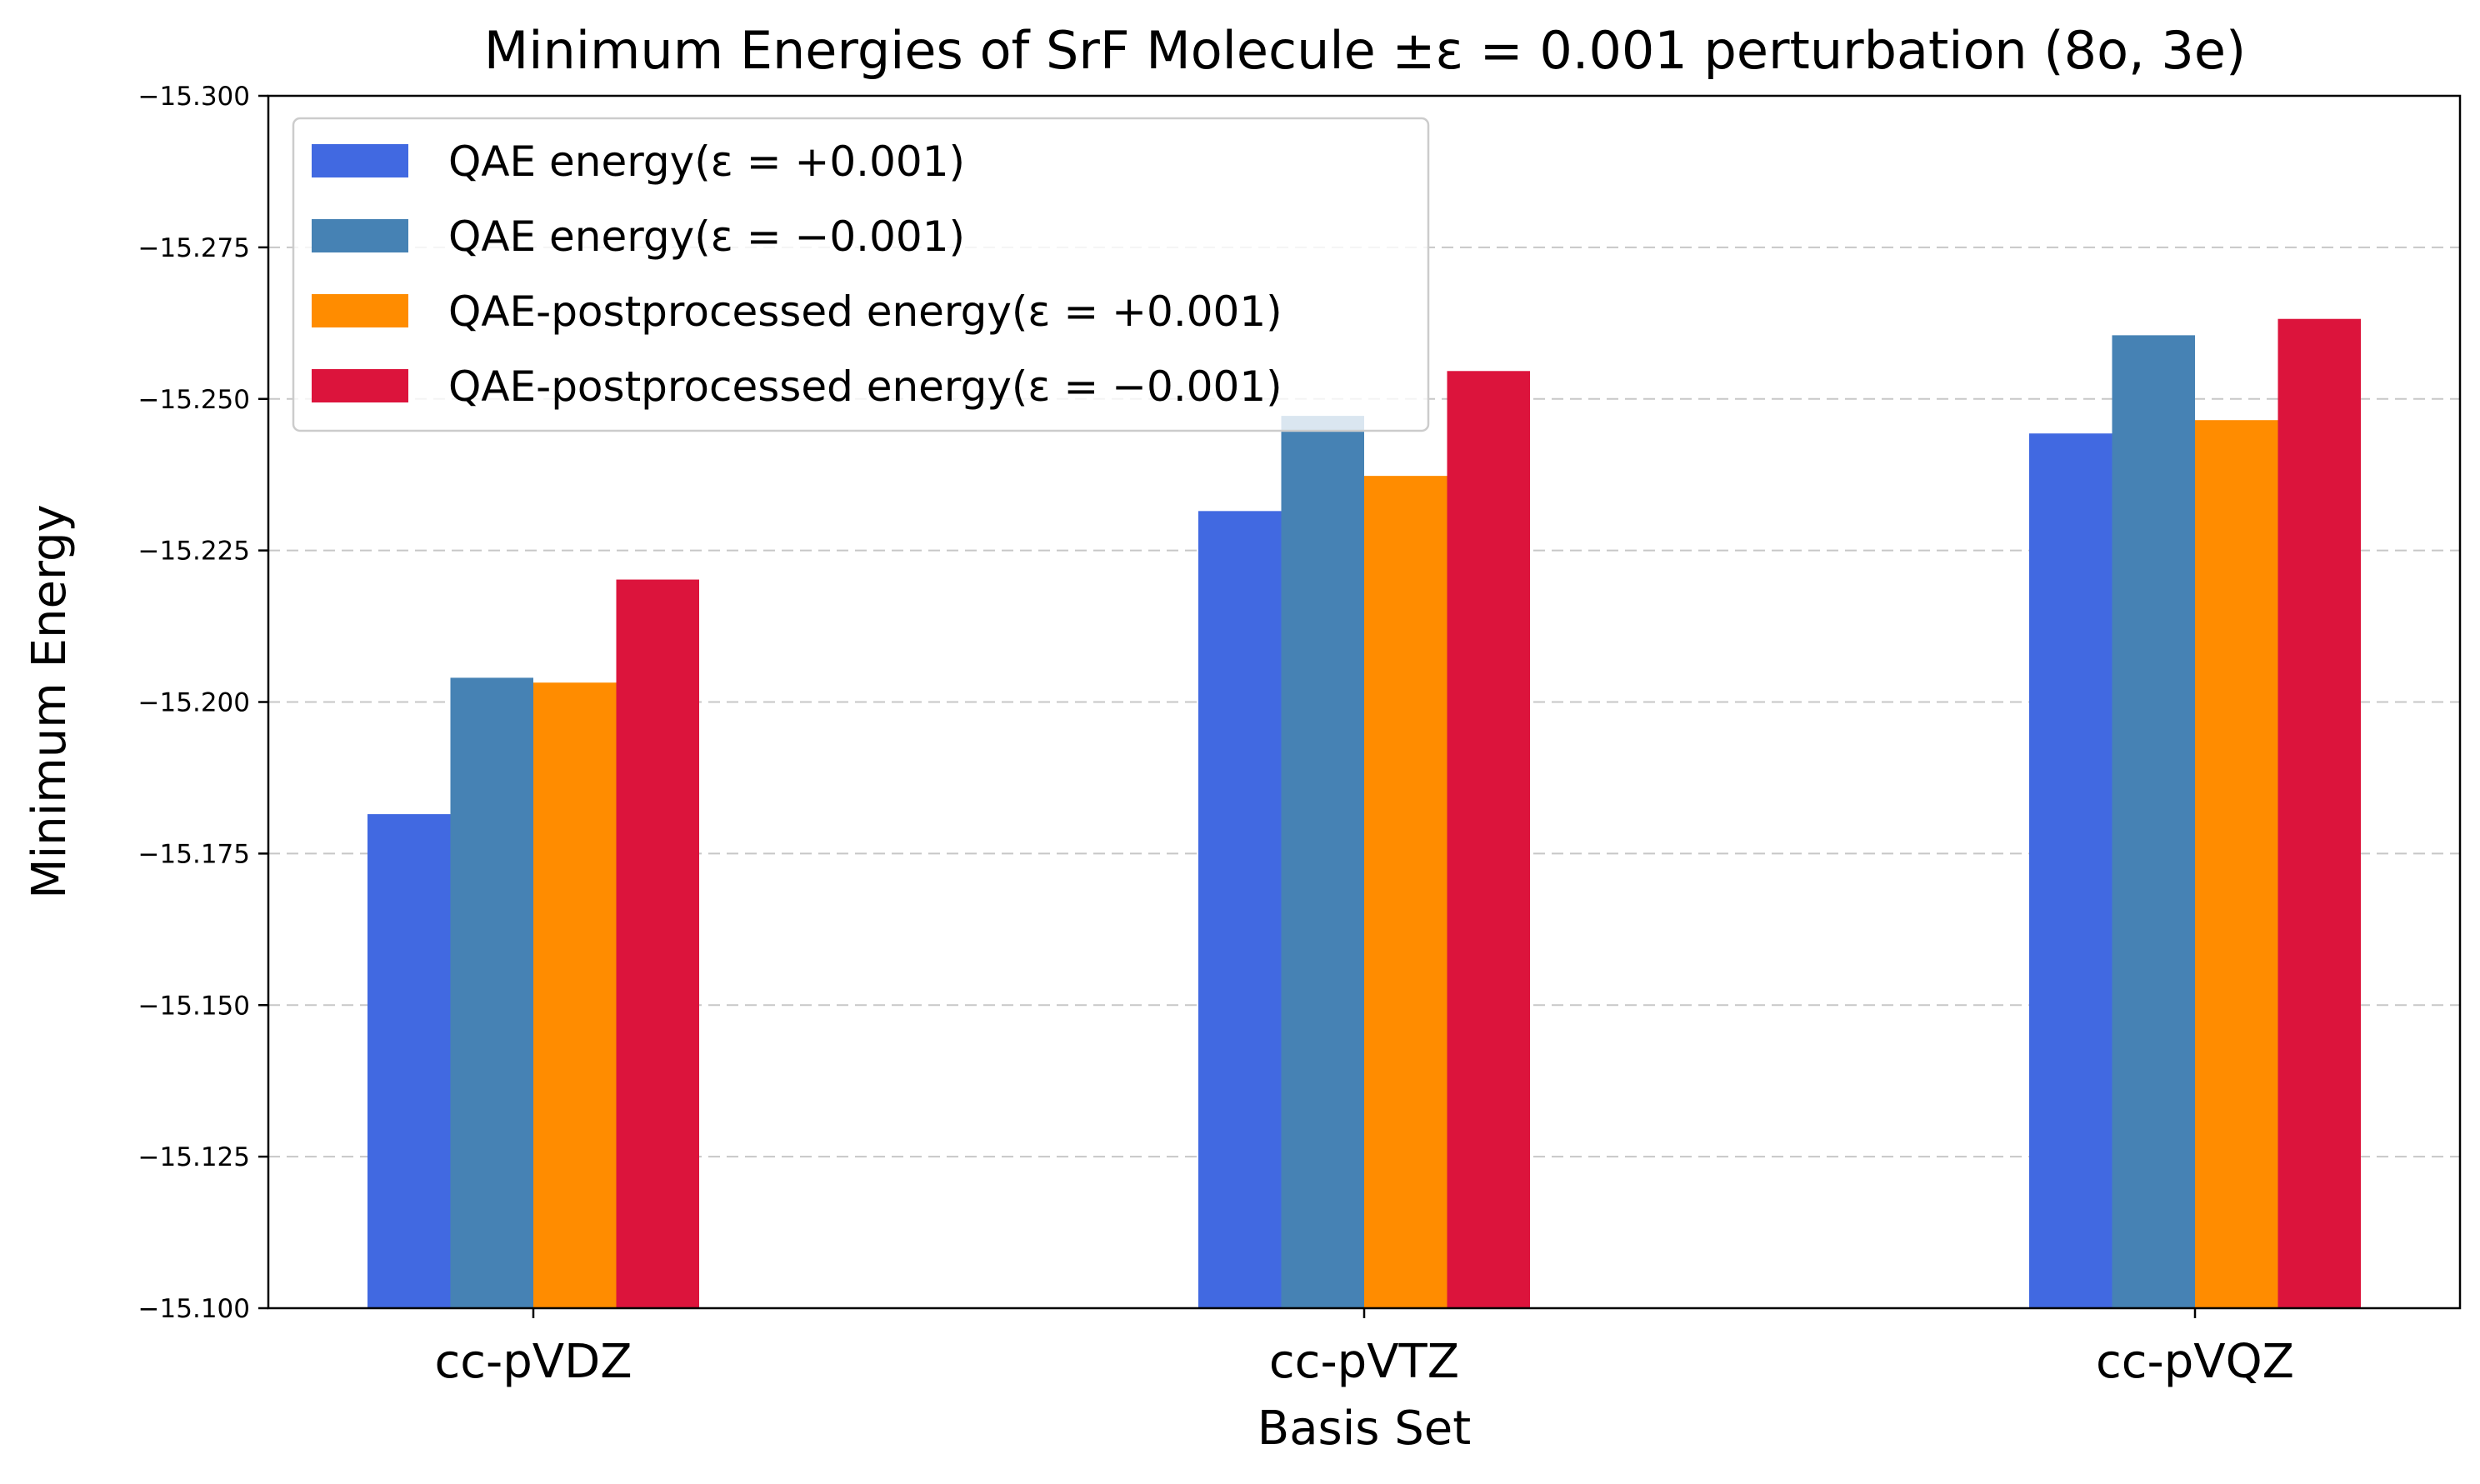  What do you see at coordinates (865, 311) in the screenshot?
I see `legend-label: QAE-postprocessed energy(ε = +0.001)` at bounding box center [865, 311].